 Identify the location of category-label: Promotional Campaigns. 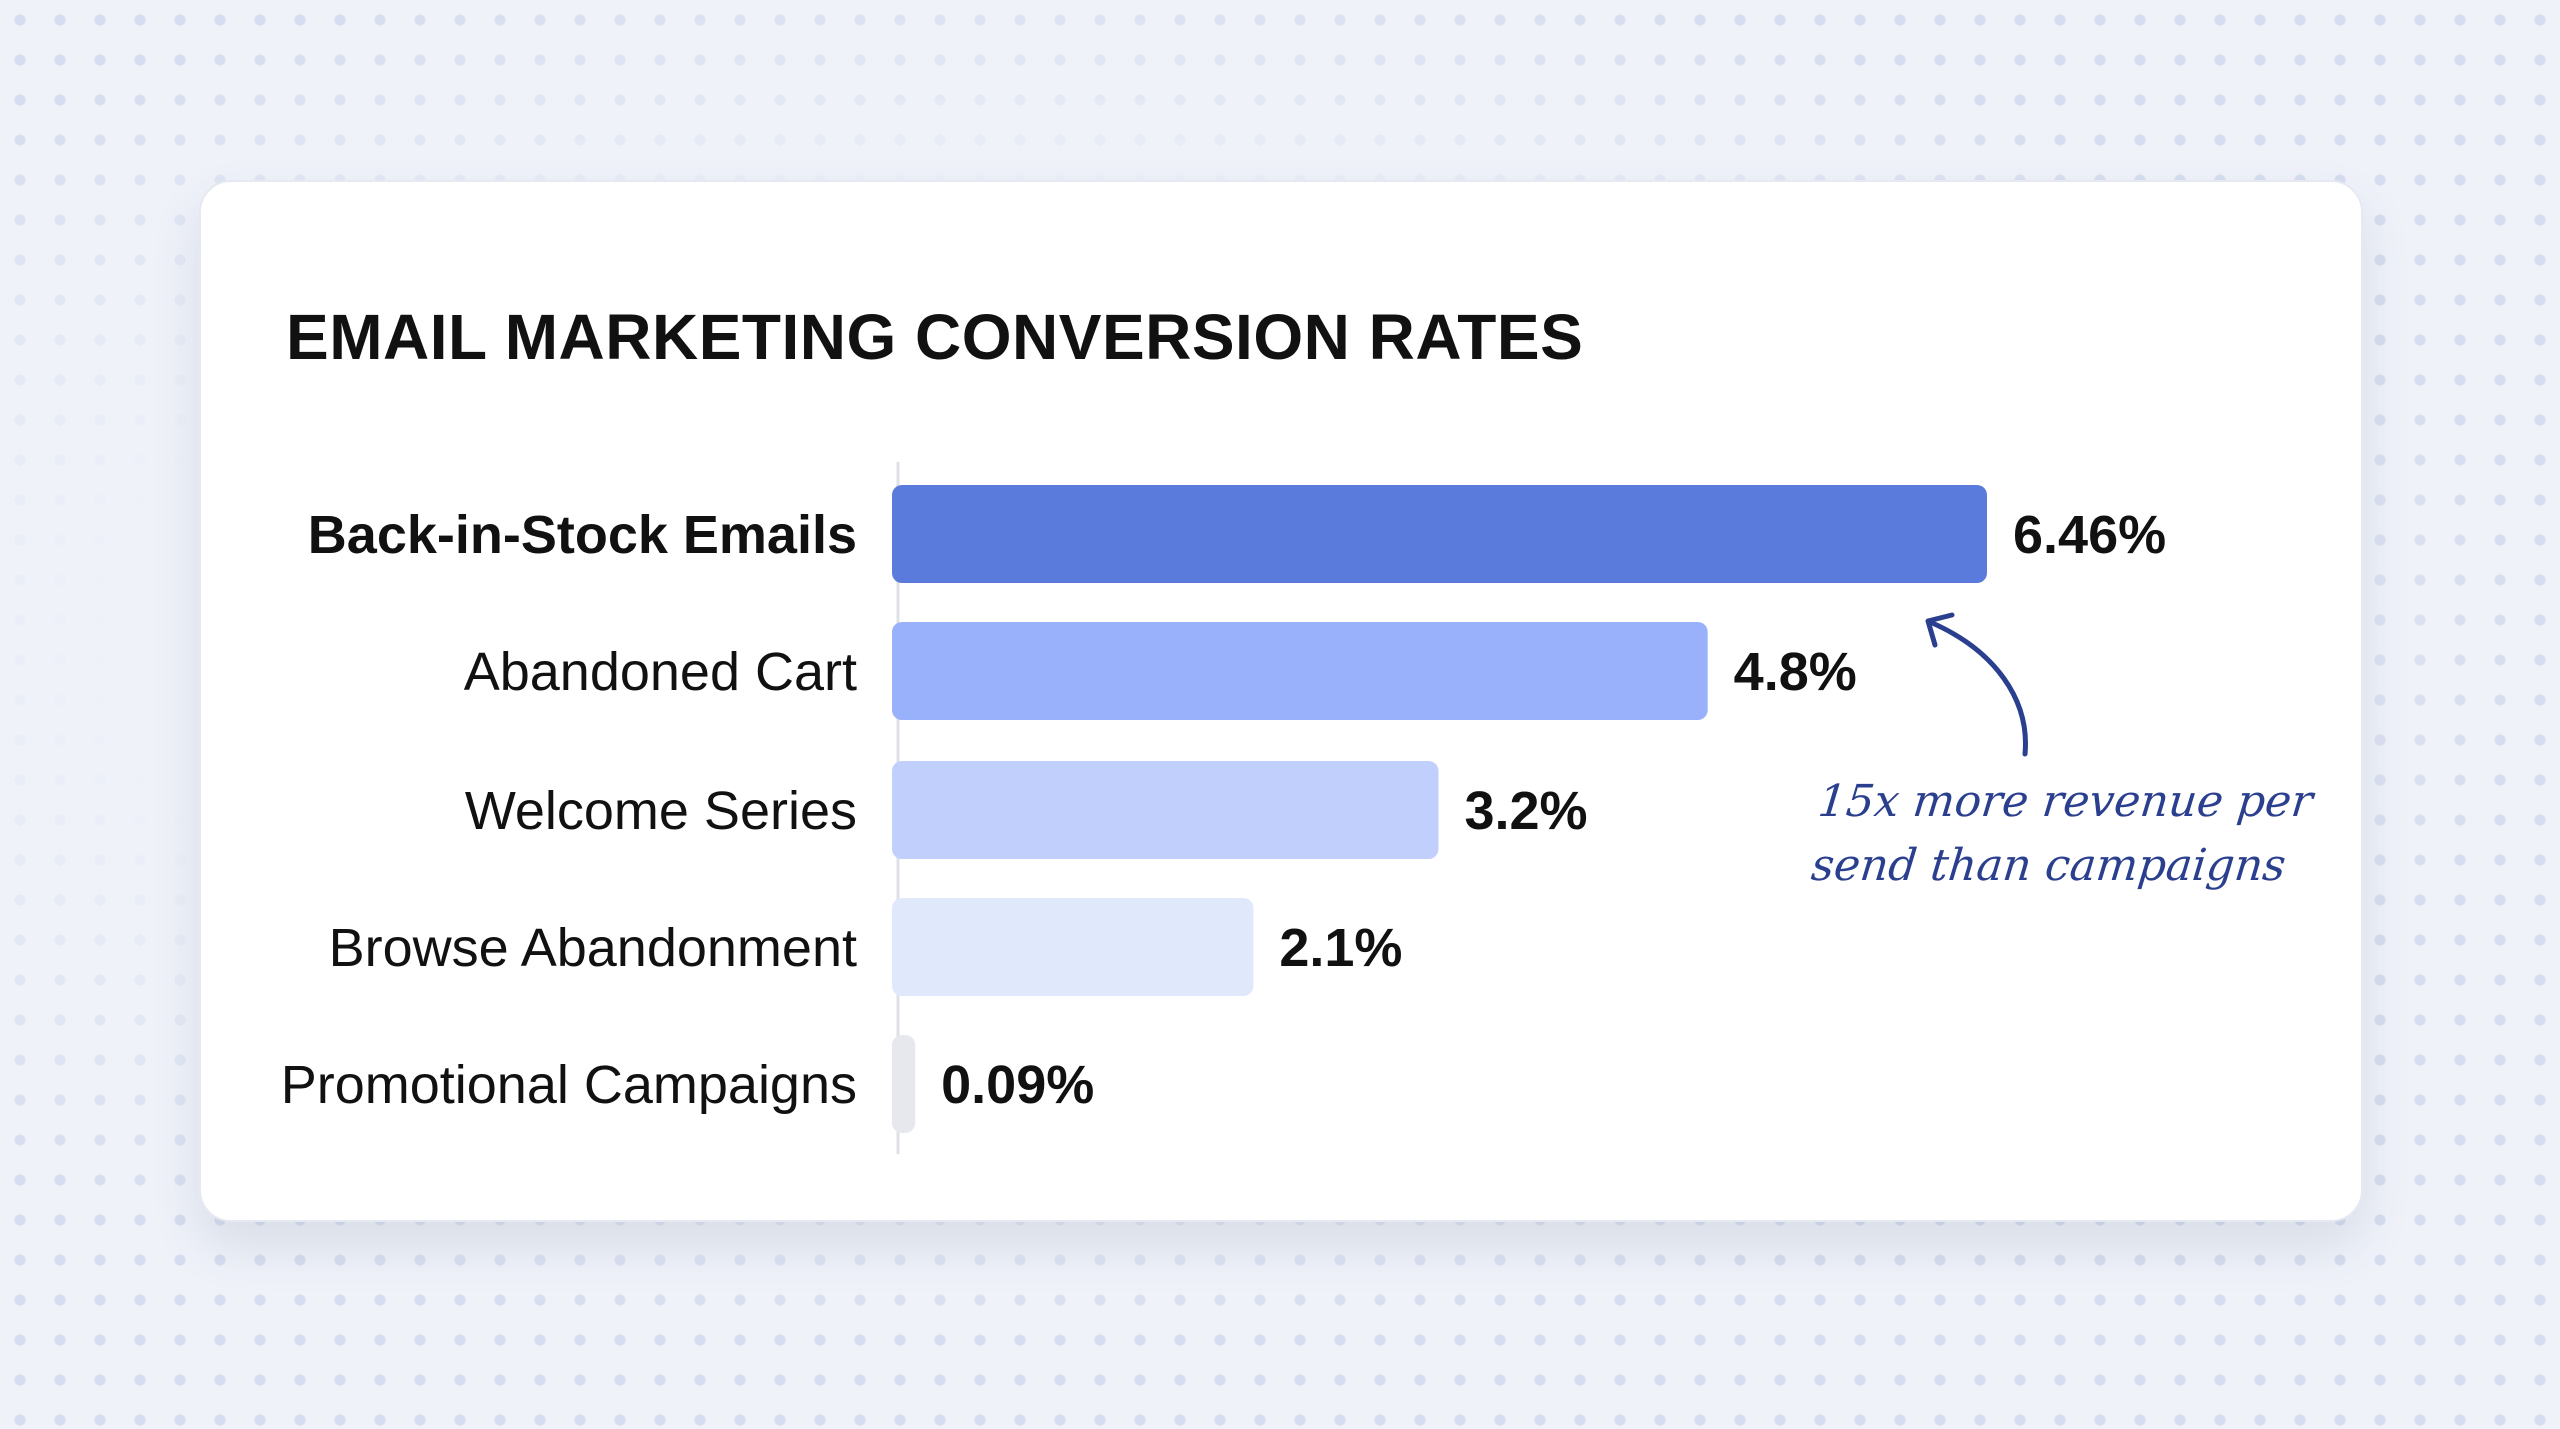
(569, 1085).